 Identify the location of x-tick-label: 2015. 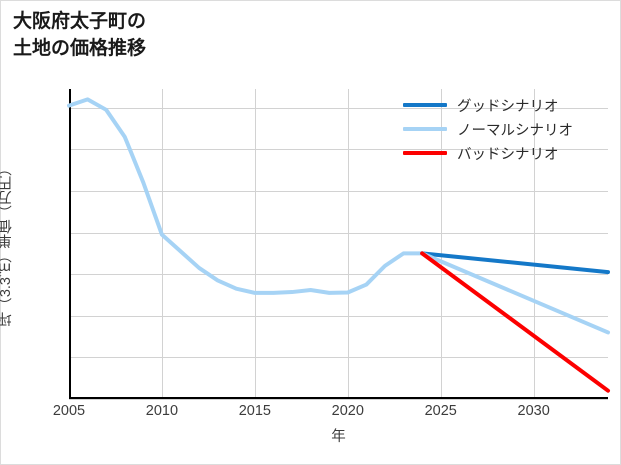
(254, 411).